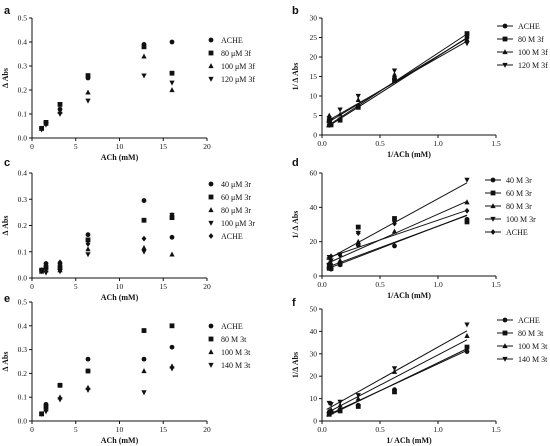 This screenshot has height=446, width=550. I want to click on legend-label: 140 M 3t, so click(236, 365).